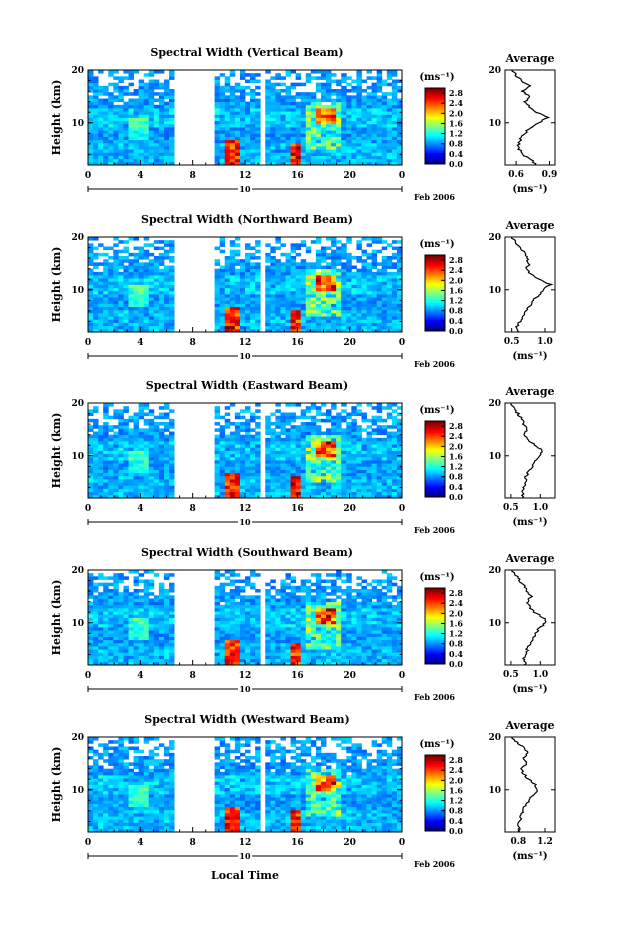  I want to click on colorbar-tick-label: 2.8, so click(456, 93).